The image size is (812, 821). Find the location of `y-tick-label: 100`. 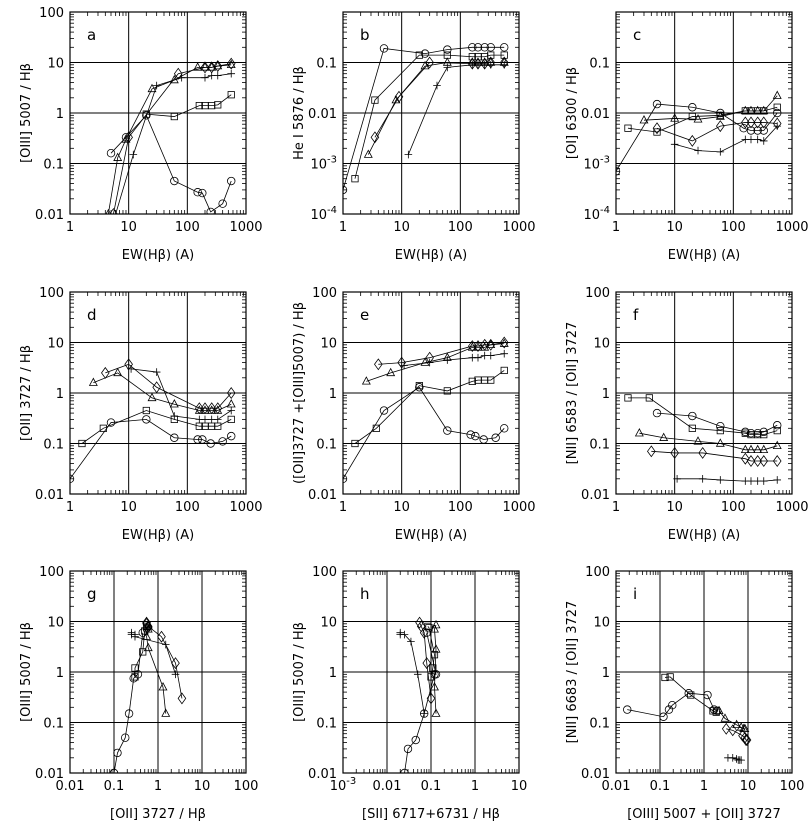

y-tick-label: 100 is located at coordinates (597, 293).